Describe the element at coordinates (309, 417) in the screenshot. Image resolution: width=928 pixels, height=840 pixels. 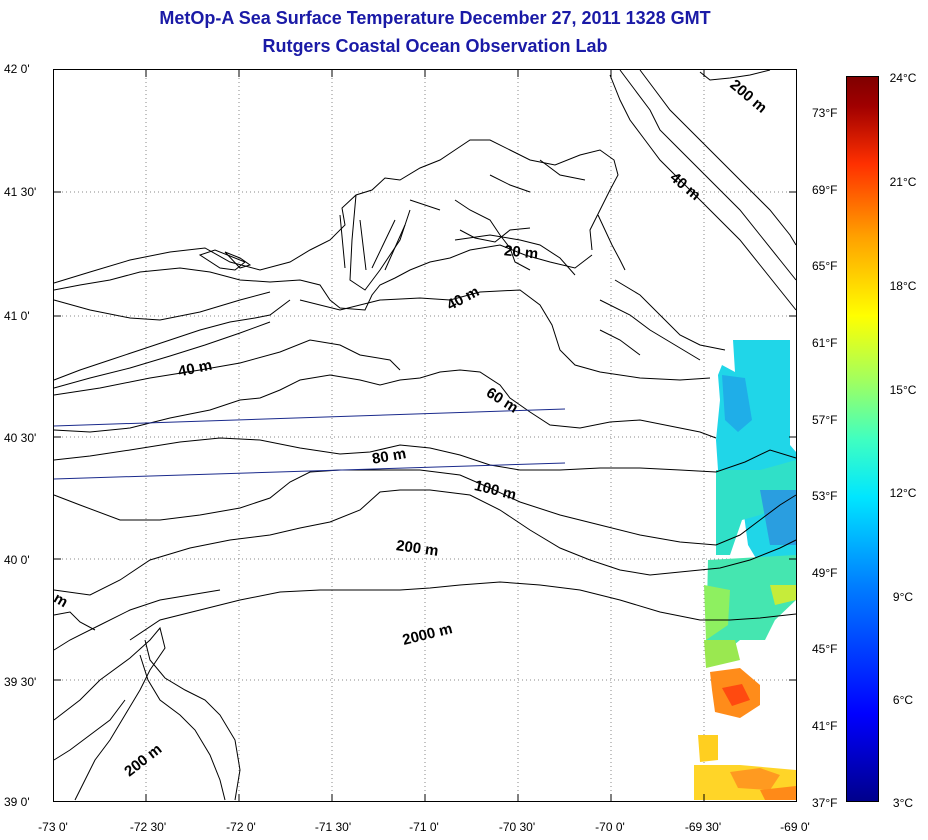
I see `track-line-north` at that location.